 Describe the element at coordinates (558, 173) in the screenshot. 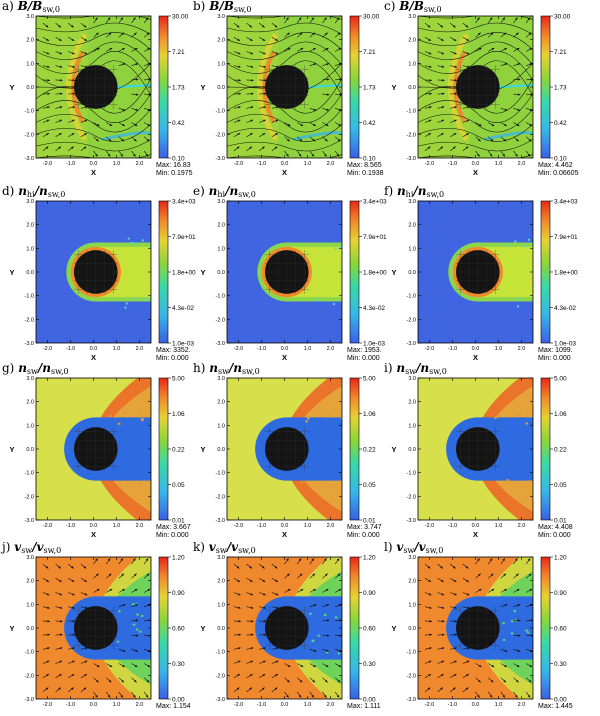

I see `stat-min: Min: 0.06605` at that location.